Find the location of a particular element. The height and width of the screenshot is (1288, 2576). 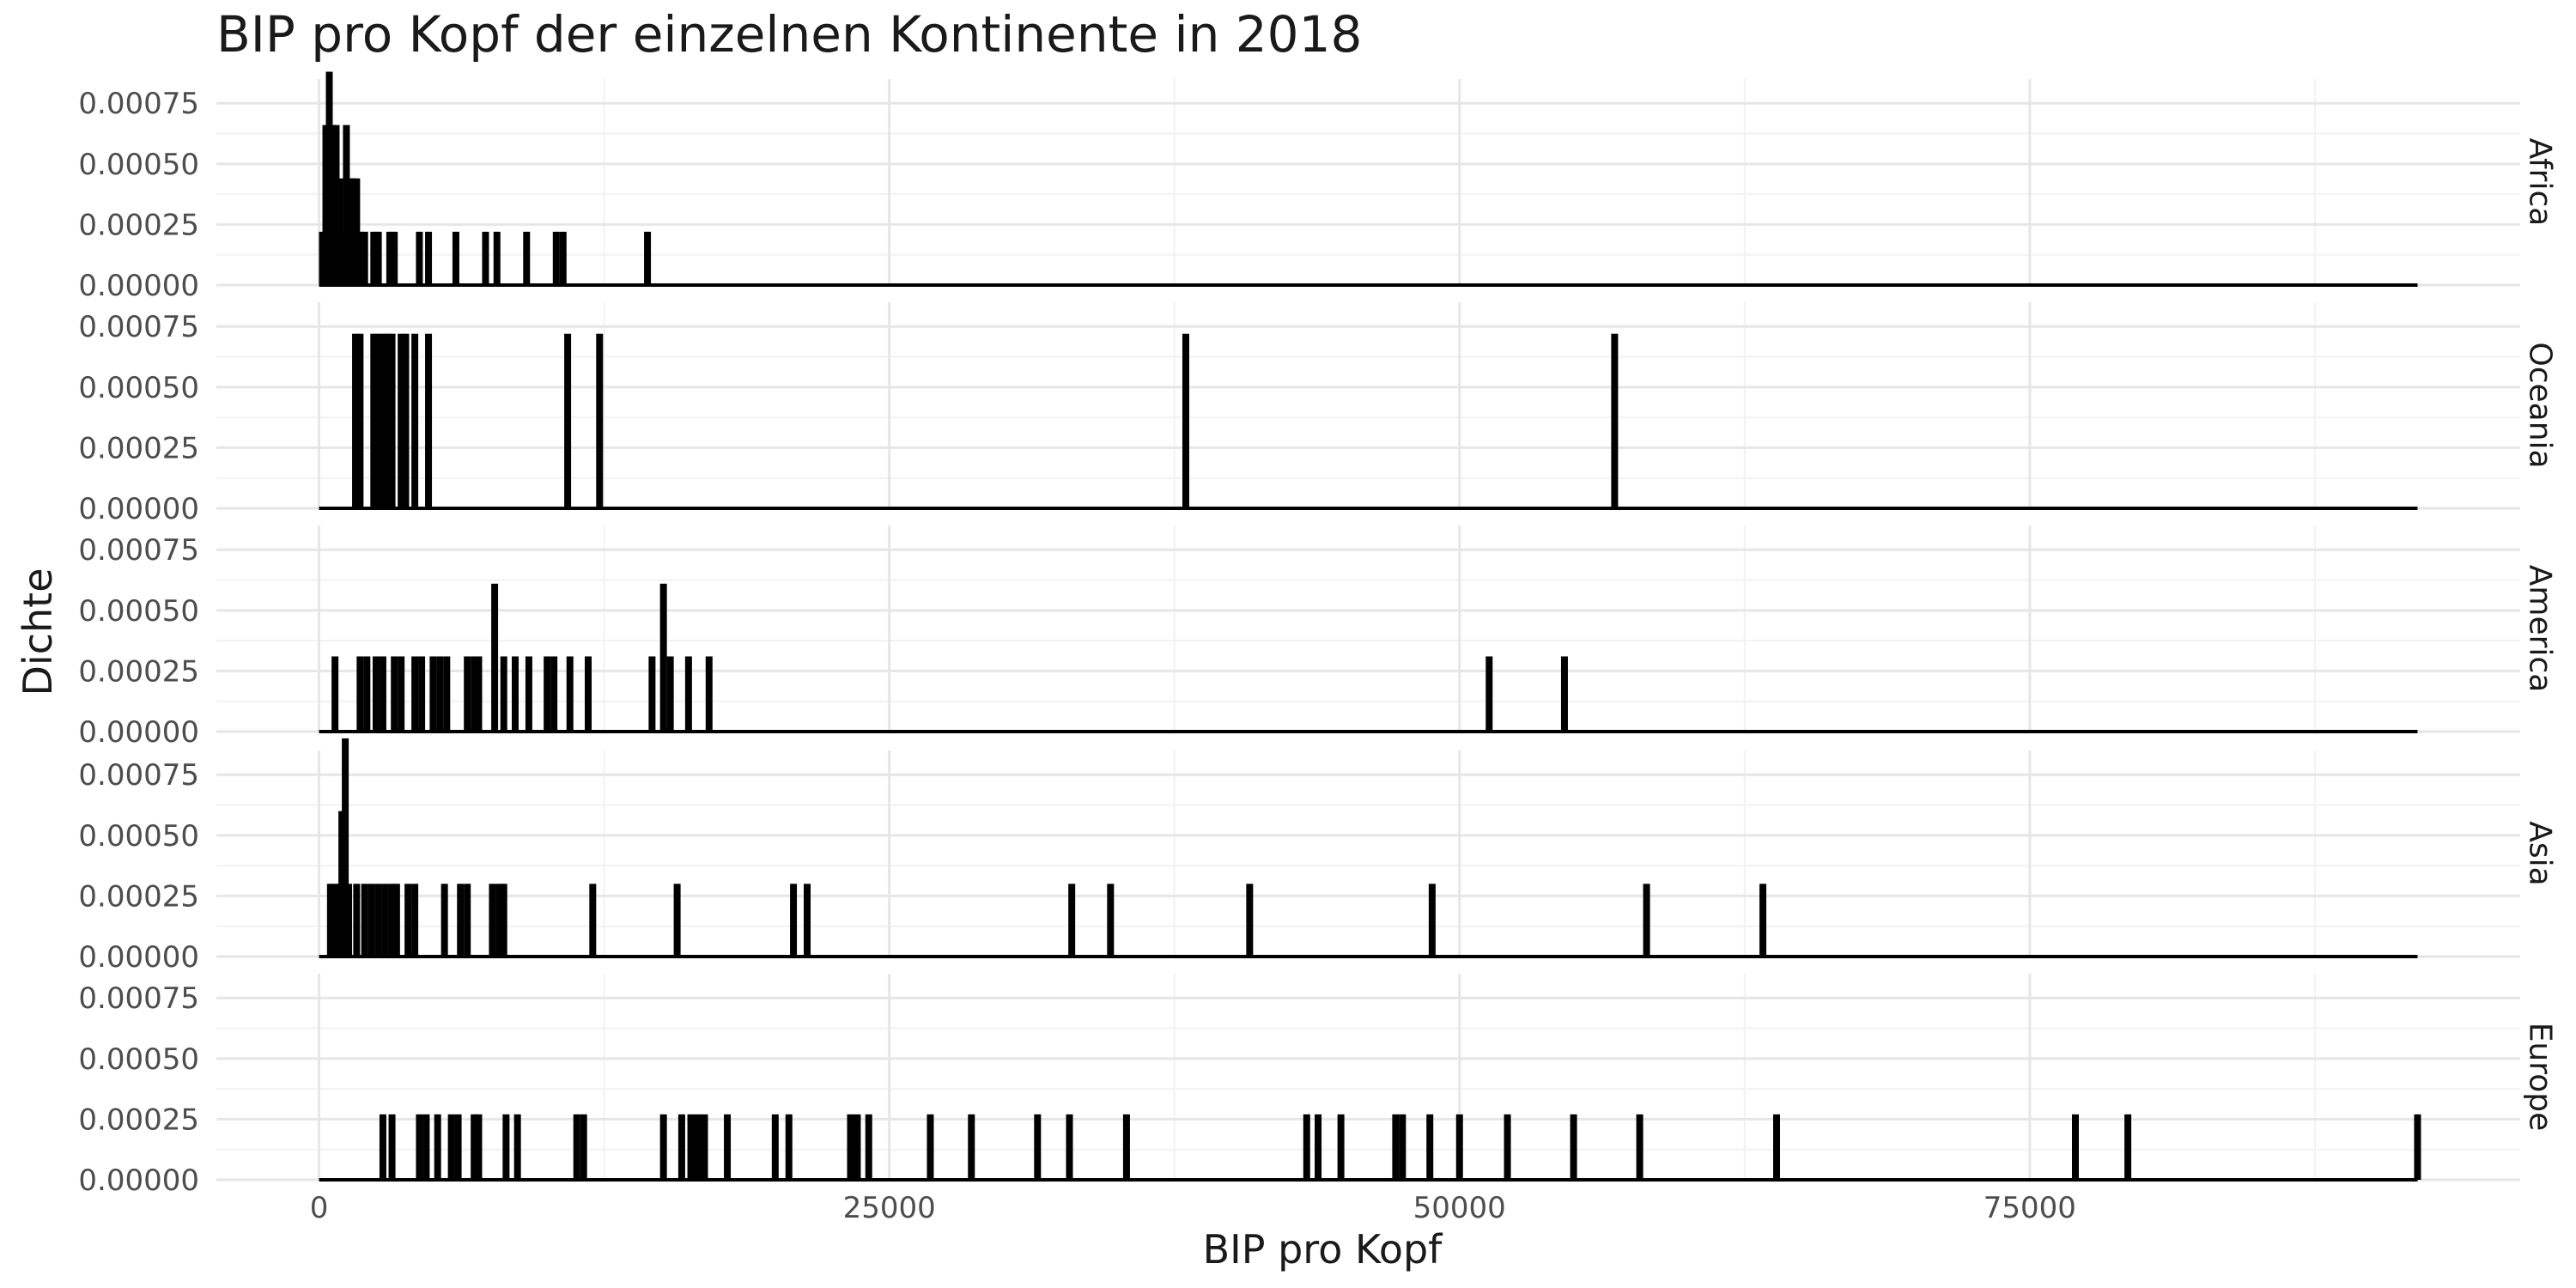

x-tick-label: 75000 is located at coordinates (2030, 1208).